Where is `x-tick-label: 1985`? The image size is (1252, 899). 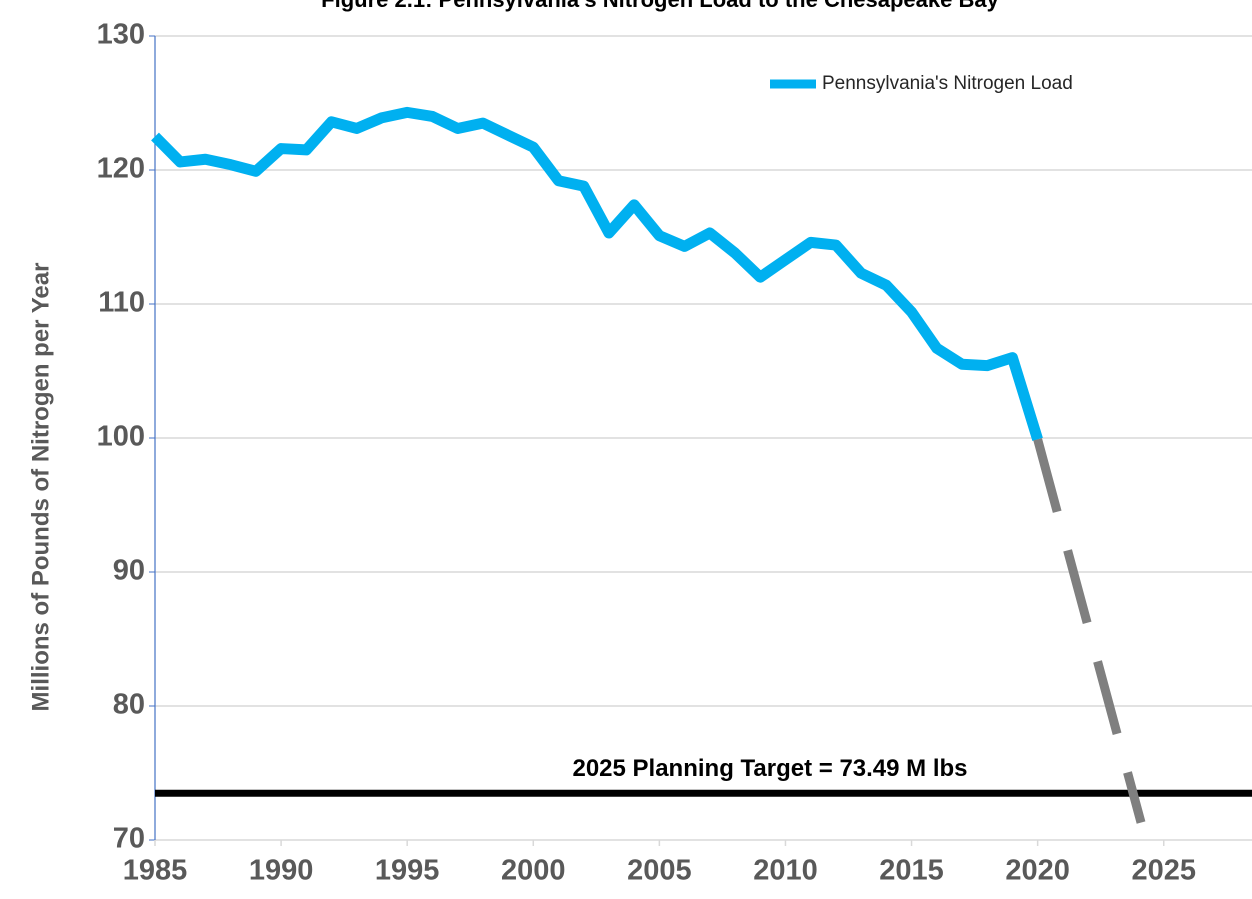 x-tick-label: 1985 is located at coordinates (155, 871).